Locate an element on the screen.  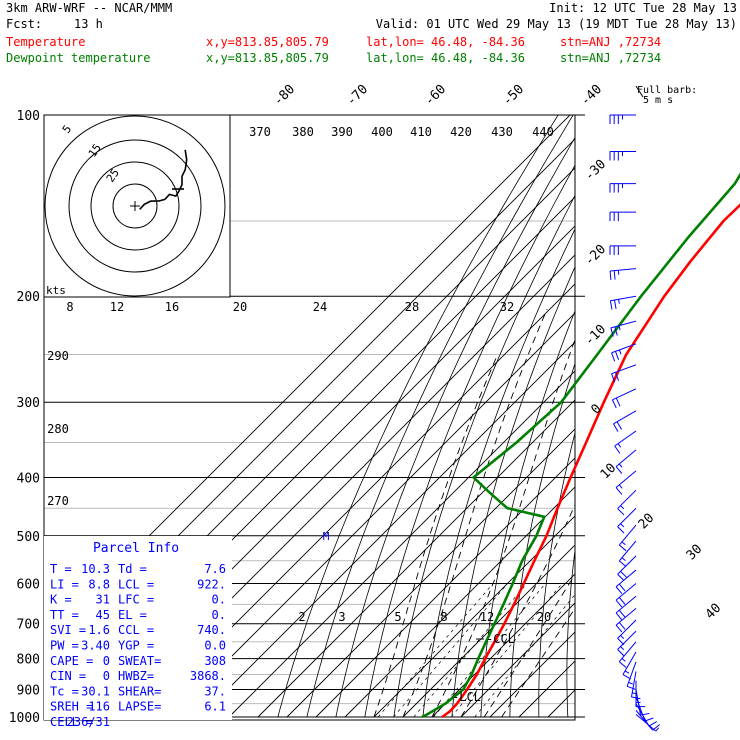
moist-adiabat is located at coordinates (475, 513).